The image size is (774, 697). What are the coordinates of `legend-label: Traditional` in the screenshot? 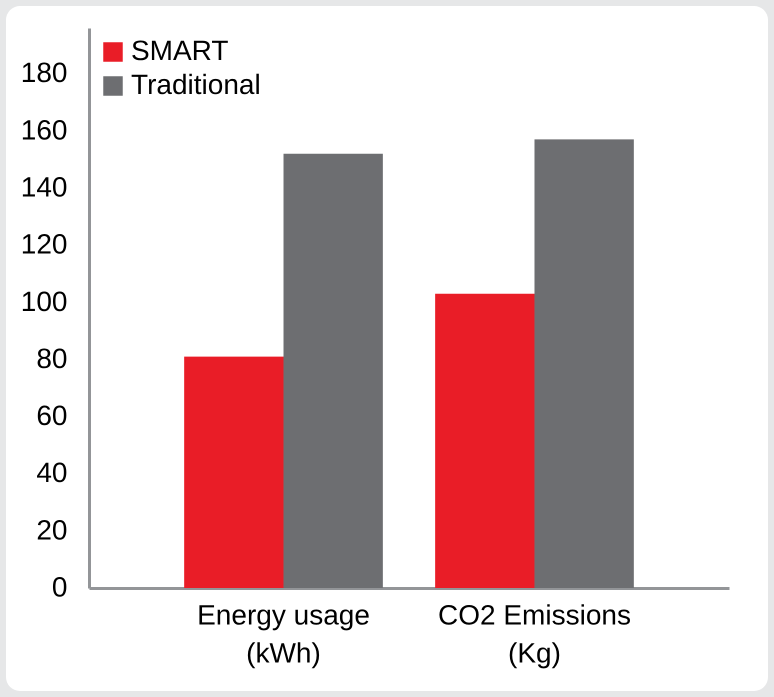 It's located at (196, 84).